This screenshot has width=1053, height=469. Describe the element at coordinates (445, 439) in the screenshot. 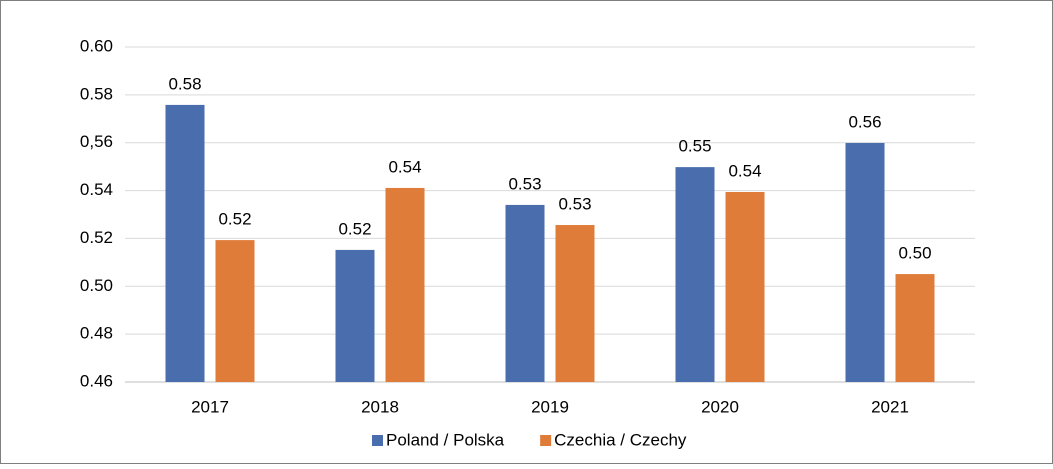

I see `legend-label: Poland / Polska` at that location.